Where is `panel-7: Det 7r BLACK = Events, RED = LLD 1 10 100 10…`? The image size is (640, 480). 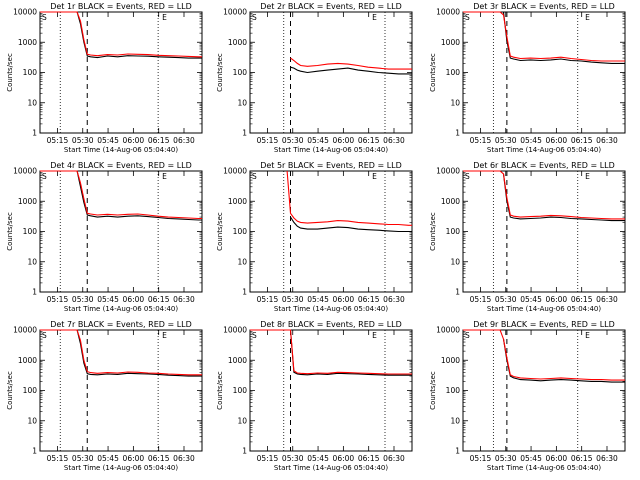
panel-7: Det 7r BLACK = Events, RED = LLD 1 10 100 10… is located at coordinates (104, 396).